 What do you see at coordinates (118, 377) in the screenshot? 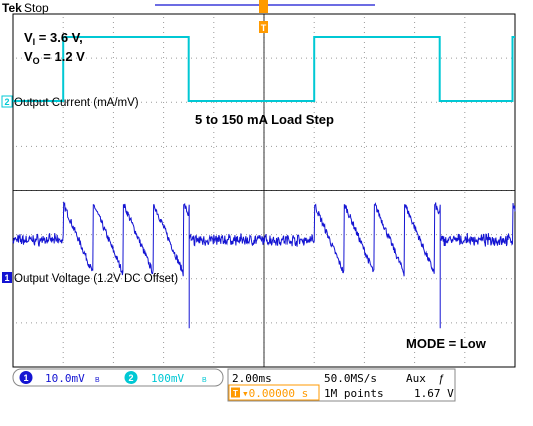
I see `channel-readout-bar` at bounding box center [118, 377].